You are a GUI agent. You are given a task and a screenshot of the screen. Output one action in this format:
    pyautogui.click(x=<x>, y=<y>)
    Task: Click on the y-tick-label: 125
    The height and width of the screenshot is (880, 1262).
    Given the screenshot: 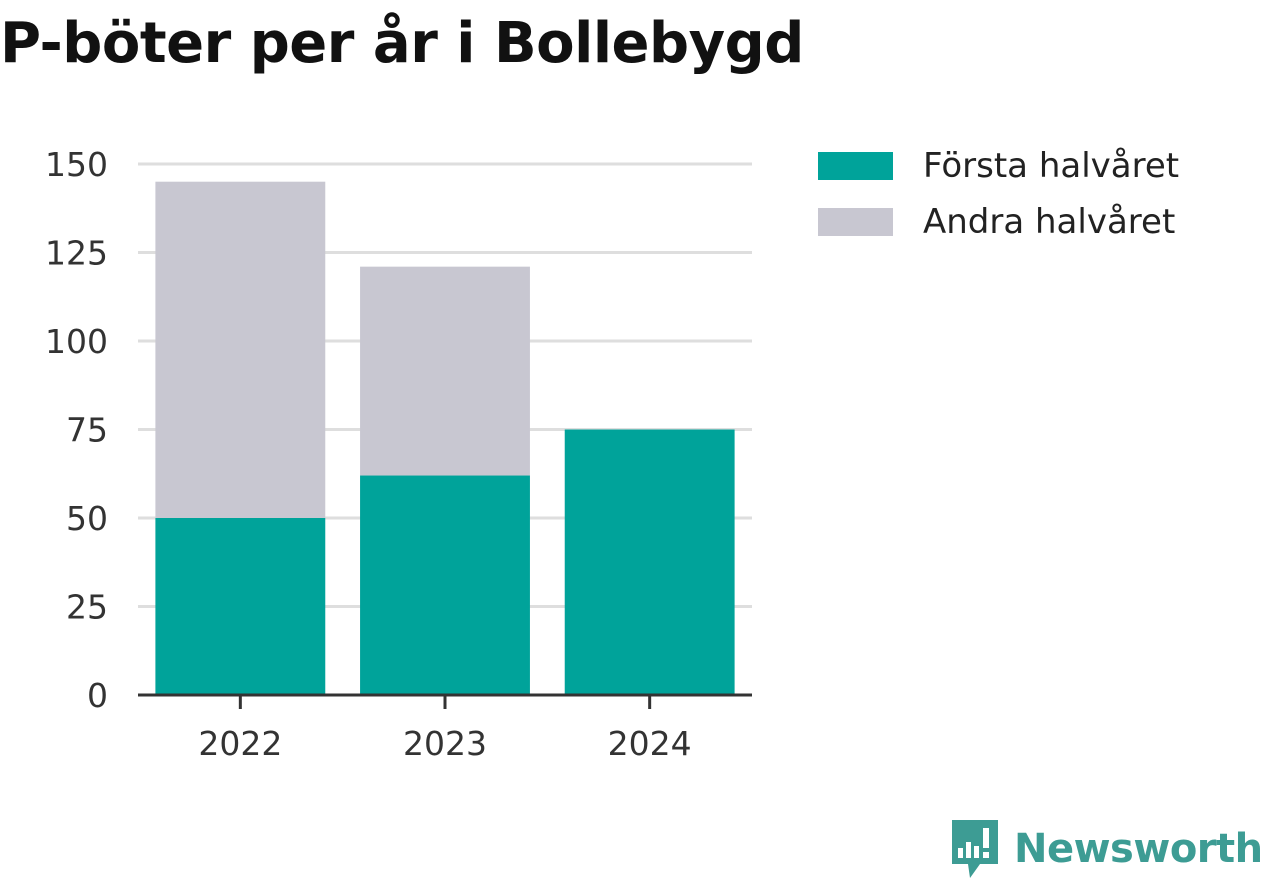 What is the action you would take?
    pyautogui.click(x=76, y=253)
    